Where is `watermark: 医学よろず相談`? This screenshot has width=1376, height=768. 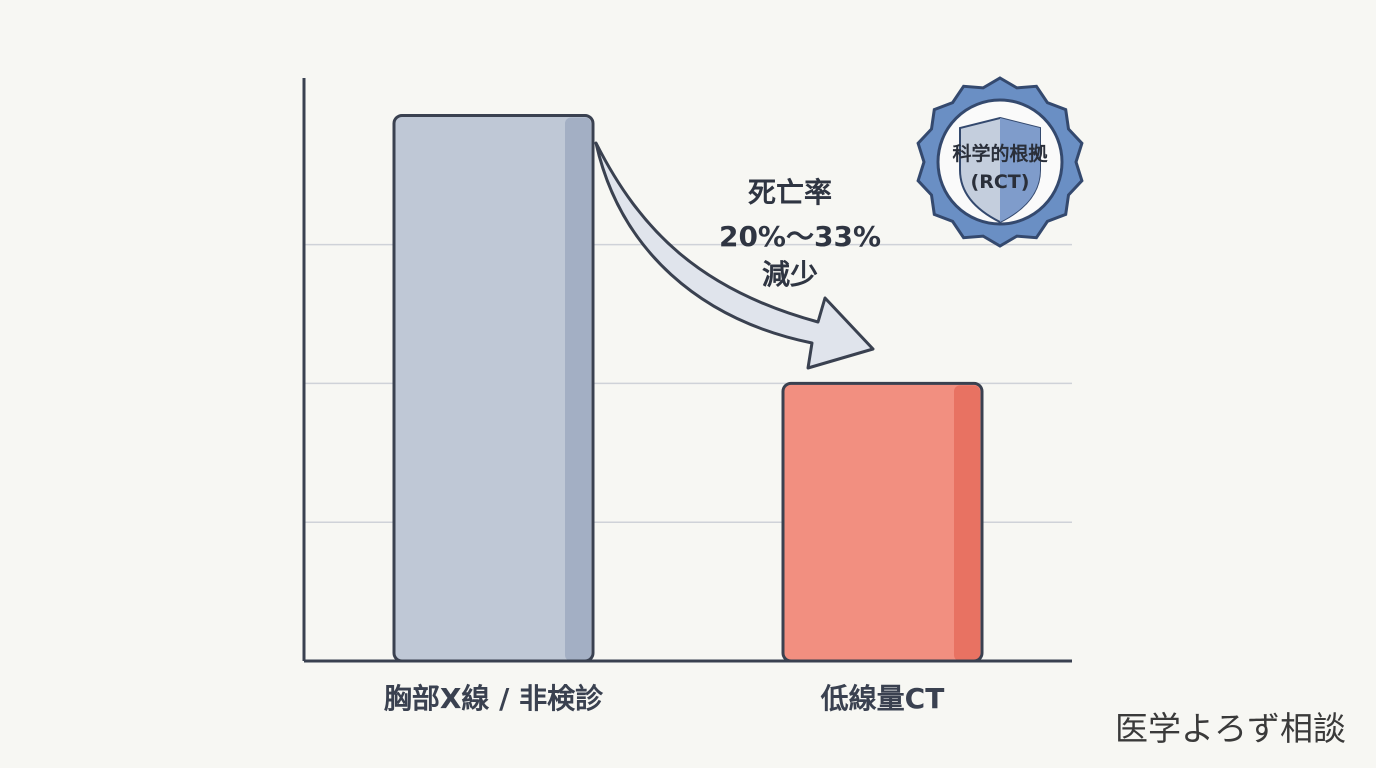
watermark: 医学よろず相談 is located at coordinates (1230, 728).